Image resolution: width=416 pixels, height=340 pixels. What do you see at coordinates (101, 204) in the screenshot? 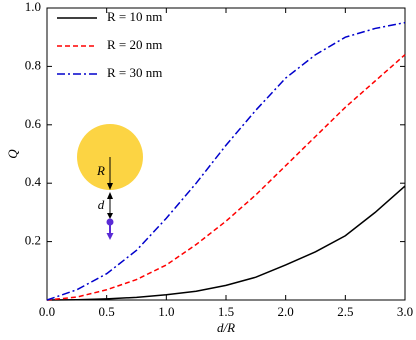
I see `annotation: d` at bounding box center [101, 204].